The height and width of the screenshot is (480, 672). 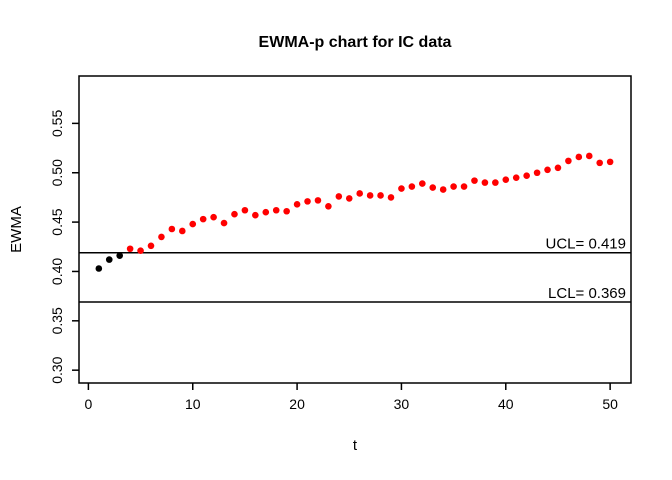 I want to click on x-tick-label: 50, so click(x=610, y=404).